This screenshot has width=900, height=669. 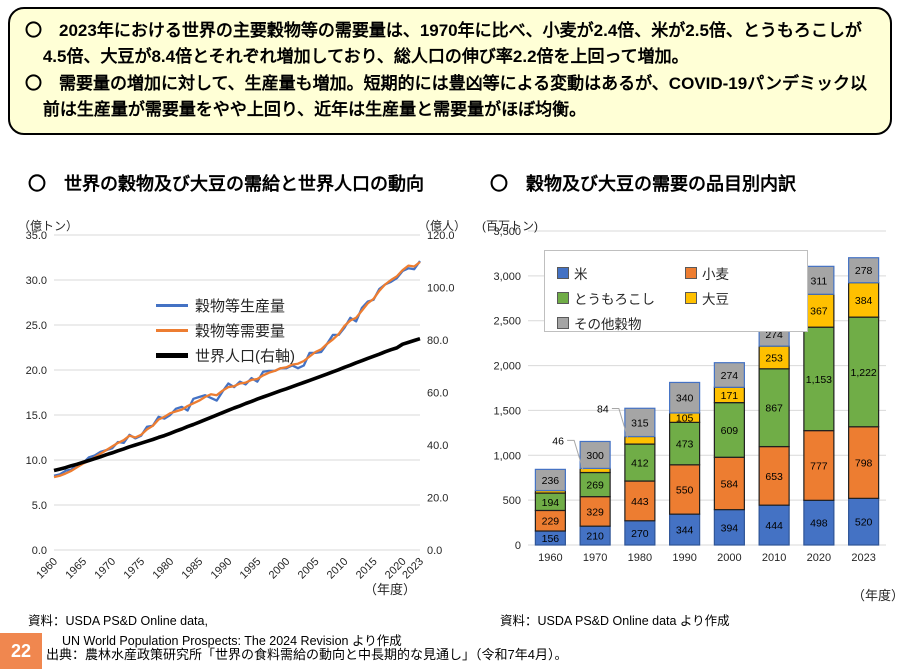 I want to click on svg-text: 584, so click(x=730, y=484).